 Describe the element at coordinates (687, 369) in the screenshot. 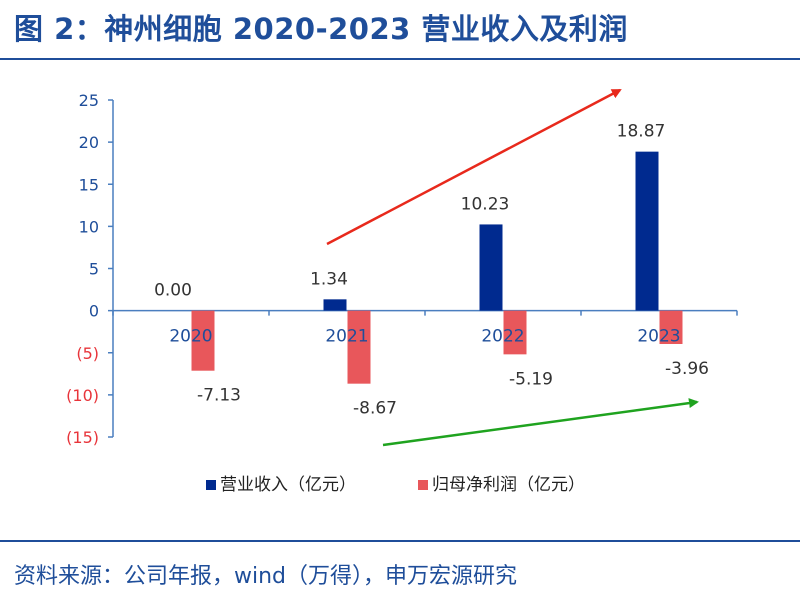

I see `net-profit-data-label: -3.96` at that location.